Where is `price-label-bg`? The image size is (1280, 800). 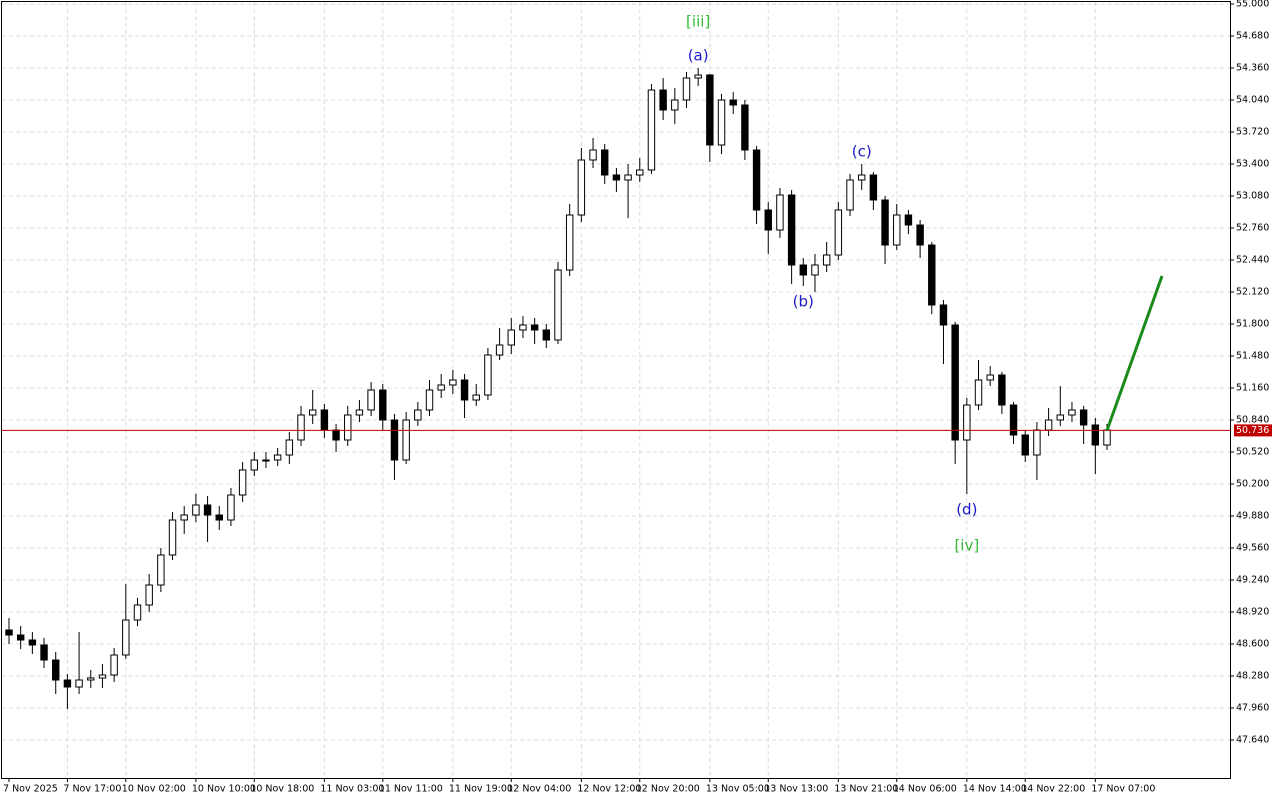 price-label-bg is located at coordinates (1253, 430).